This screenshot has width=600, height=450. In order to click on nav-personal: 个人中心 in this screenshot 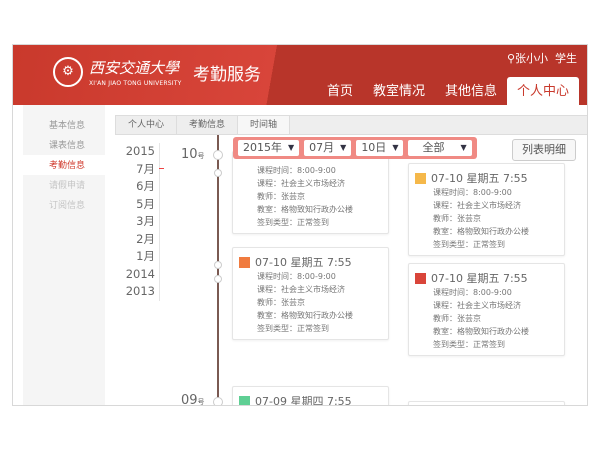, I will do `click(542, 91)`.